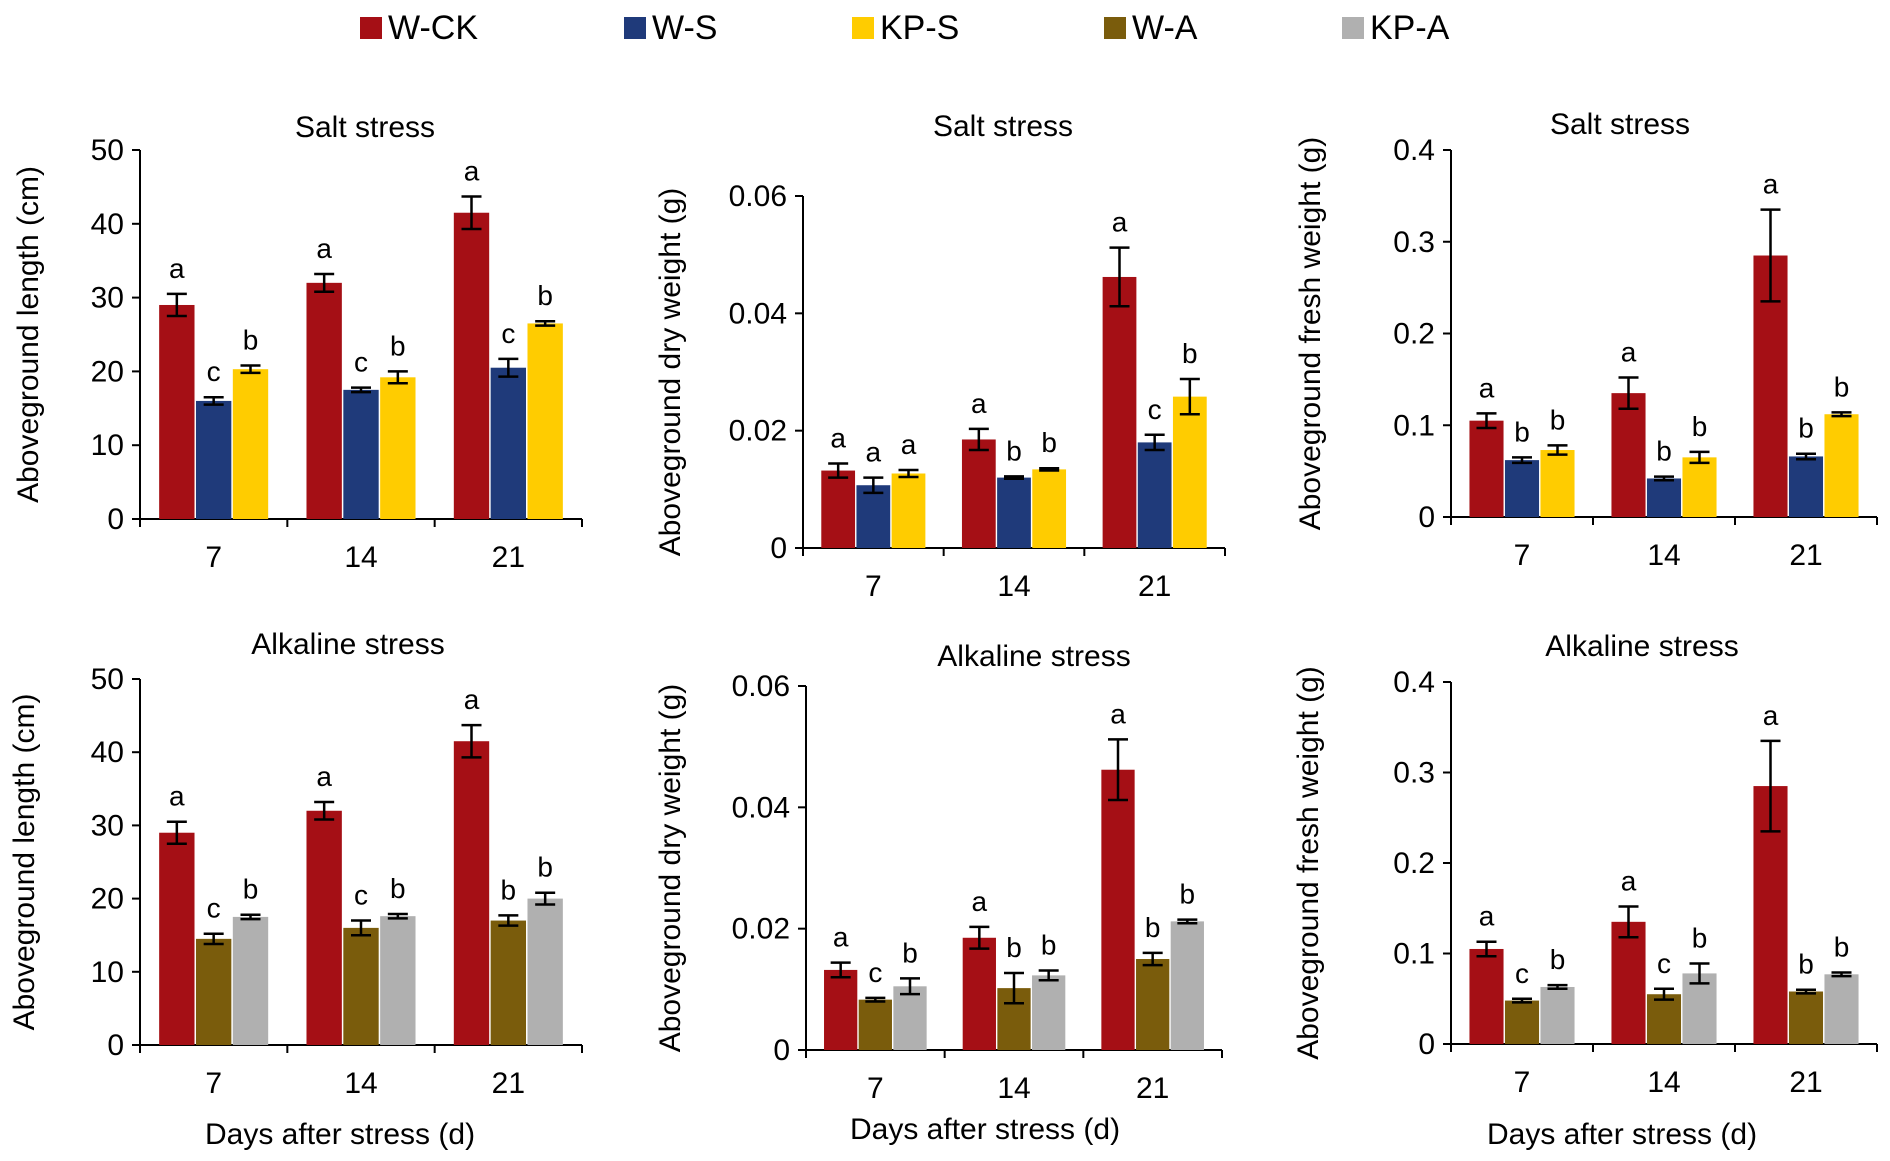 This screenshot has height=1161, width=1890. Describe the element at coordinates (761, 807) in the screenshot. I see `y-tick-label: 0.04` at that location.